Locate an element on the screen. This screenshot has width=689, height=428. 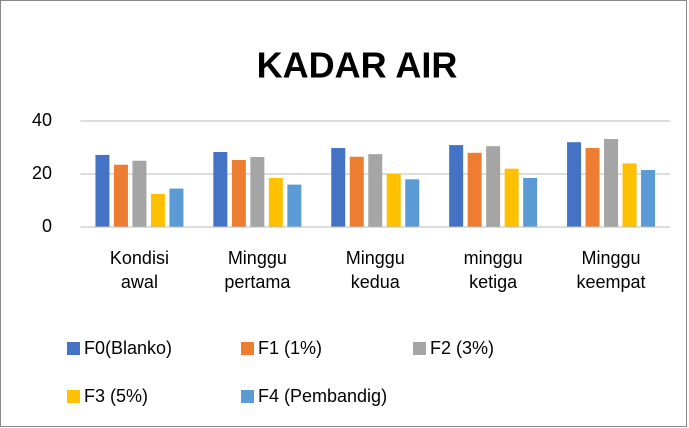
y-tick-label: 20 is located at coordinates (42, 173).